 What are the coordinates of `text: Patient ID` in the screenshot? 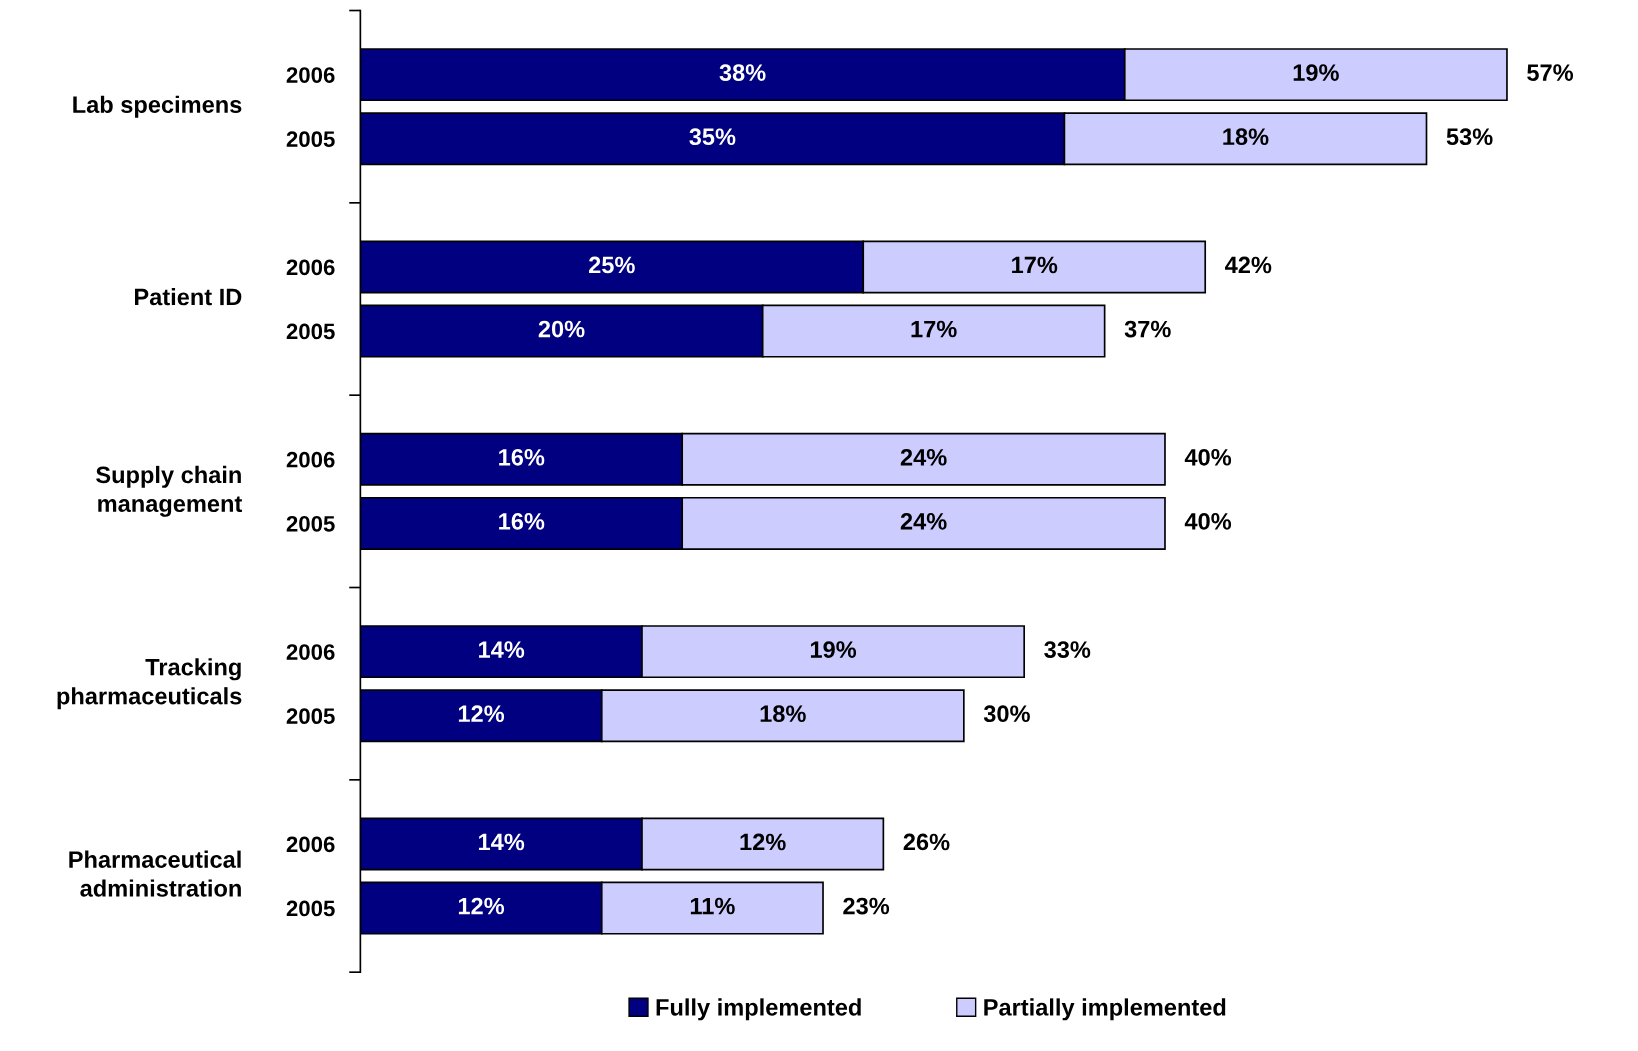 It's located at (188, 297).